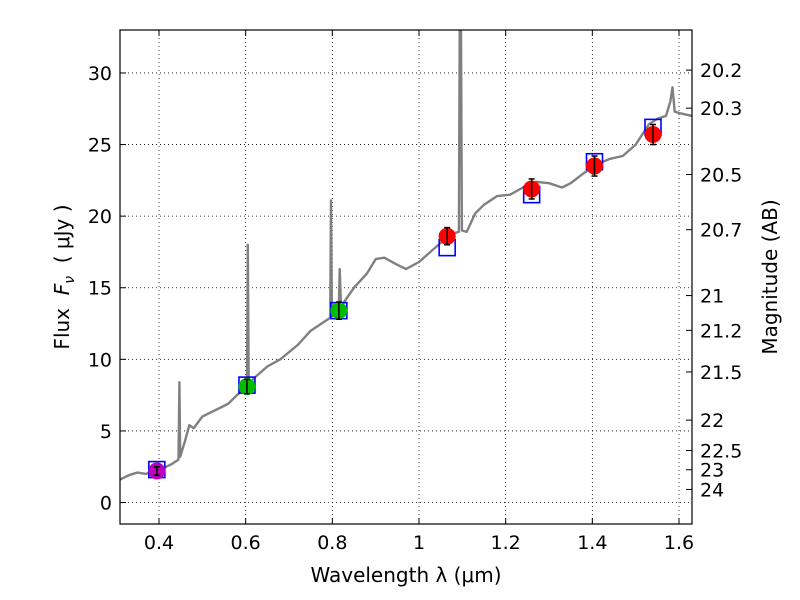 Image resolution: width=800 pixels, height=600 pixels. I want to click on y-tick-label: 15, so click(100, 289).